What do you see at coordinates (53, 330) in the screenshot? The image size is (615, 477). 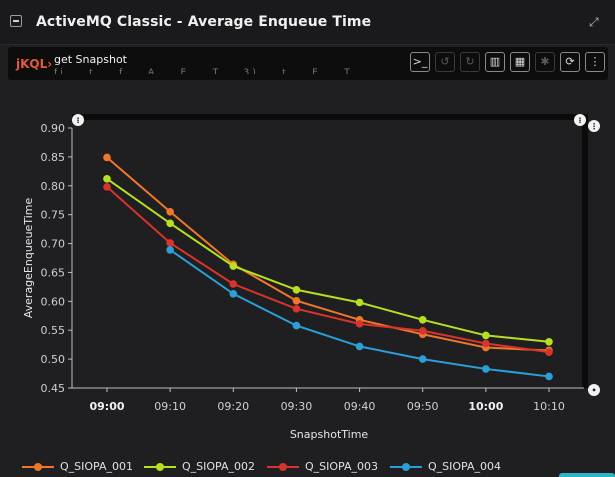 I see `y-tick-label: 0.55` at bounding box center [53, 330].